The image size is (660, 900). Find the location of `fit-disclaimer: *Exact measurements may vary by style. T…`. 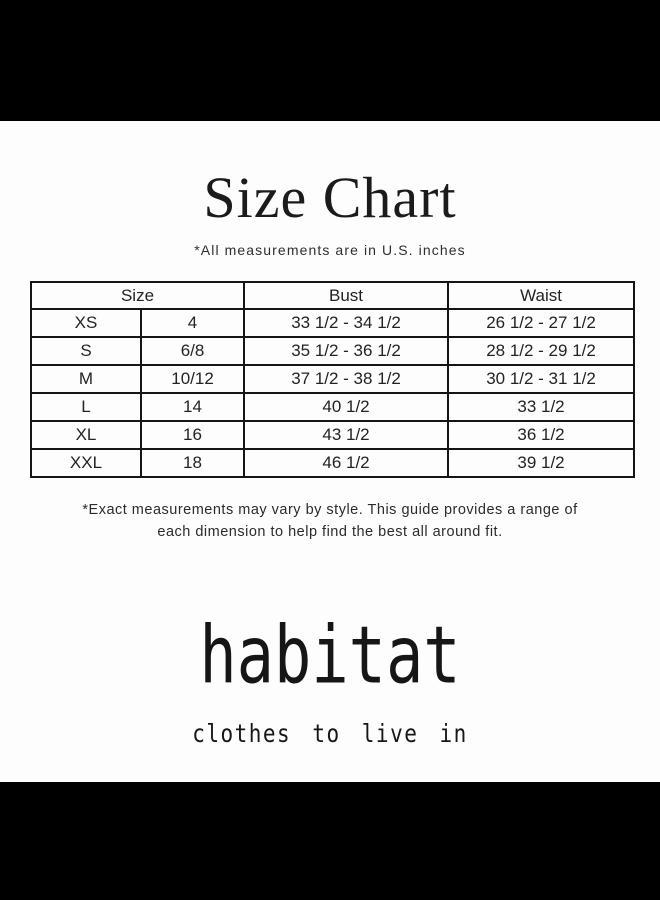

fit-disclaimer: *Exact measurements may vary by style. T… is located at coordinates (330, 521).